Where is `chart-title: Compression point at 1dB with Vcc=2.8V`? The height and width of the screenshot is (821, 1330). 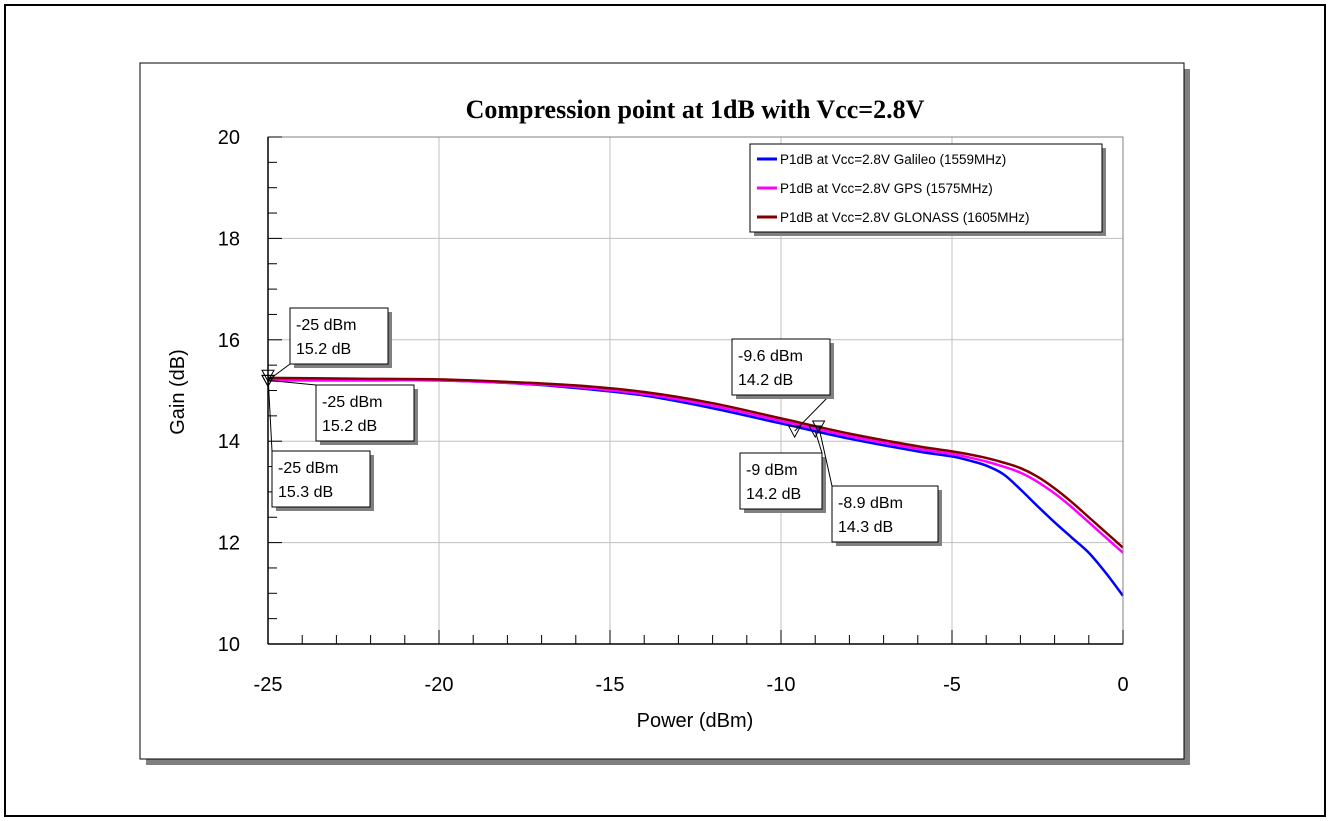 chart-title: Compression point at 1dB with Vcc=2.8V is located at coordinates (695, 109).